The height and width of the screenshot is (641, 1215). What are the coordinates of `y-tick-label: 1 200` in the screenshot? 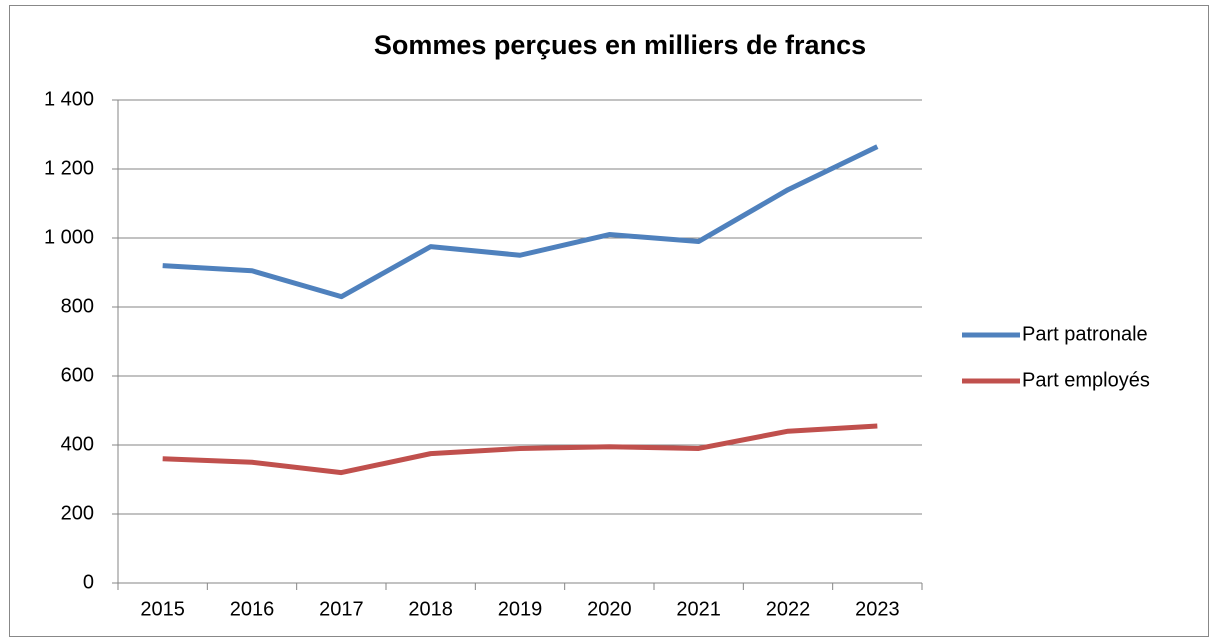 It's located at (69, 168).